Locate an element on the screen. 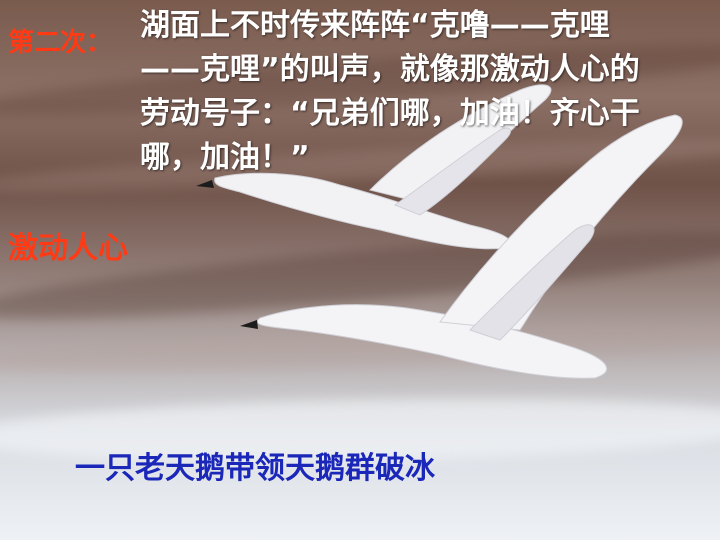 The image size is (720, 540). image-caption: 一只老天鹅带领天鹅群破冰 is located at coordinates (255, 468).